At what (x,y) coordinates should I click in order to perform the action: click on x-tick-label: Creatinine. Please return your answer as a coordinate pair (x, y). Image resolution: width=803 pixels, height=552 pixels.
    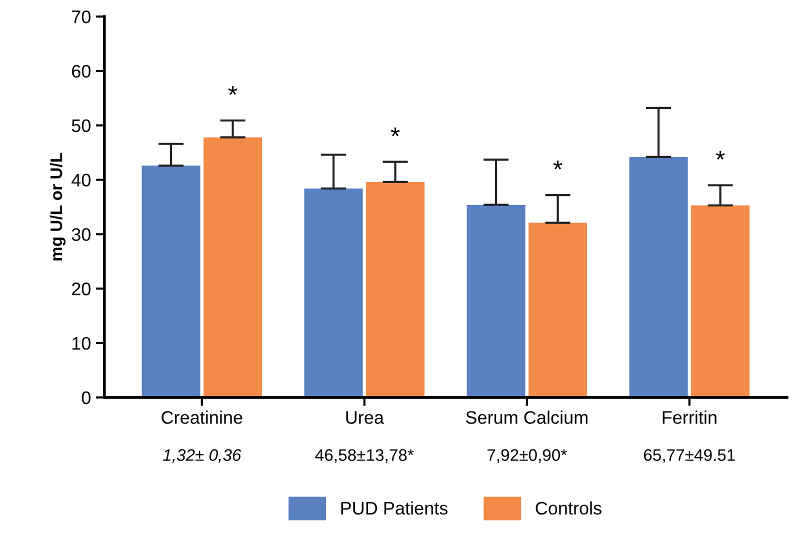
    Looking at the image, I should click on (202, 417).